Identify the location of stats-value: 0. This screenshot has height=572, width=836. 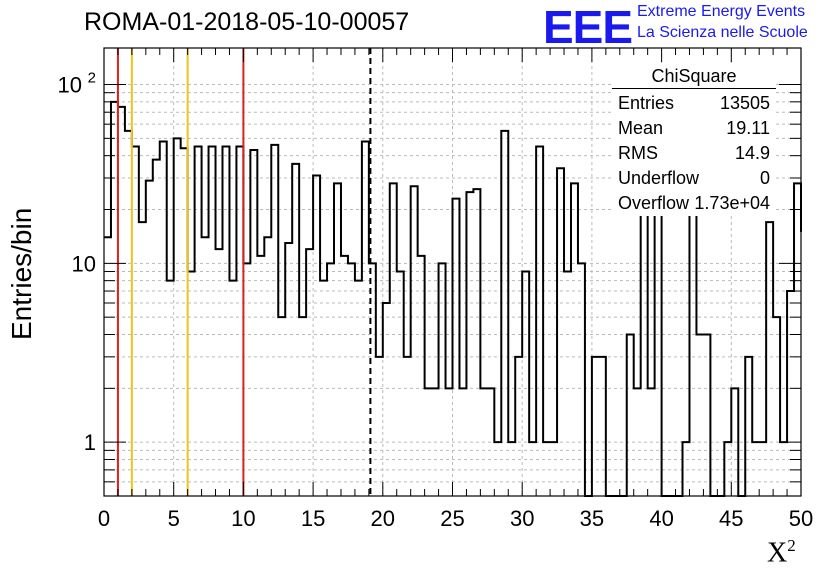
(764, 178).